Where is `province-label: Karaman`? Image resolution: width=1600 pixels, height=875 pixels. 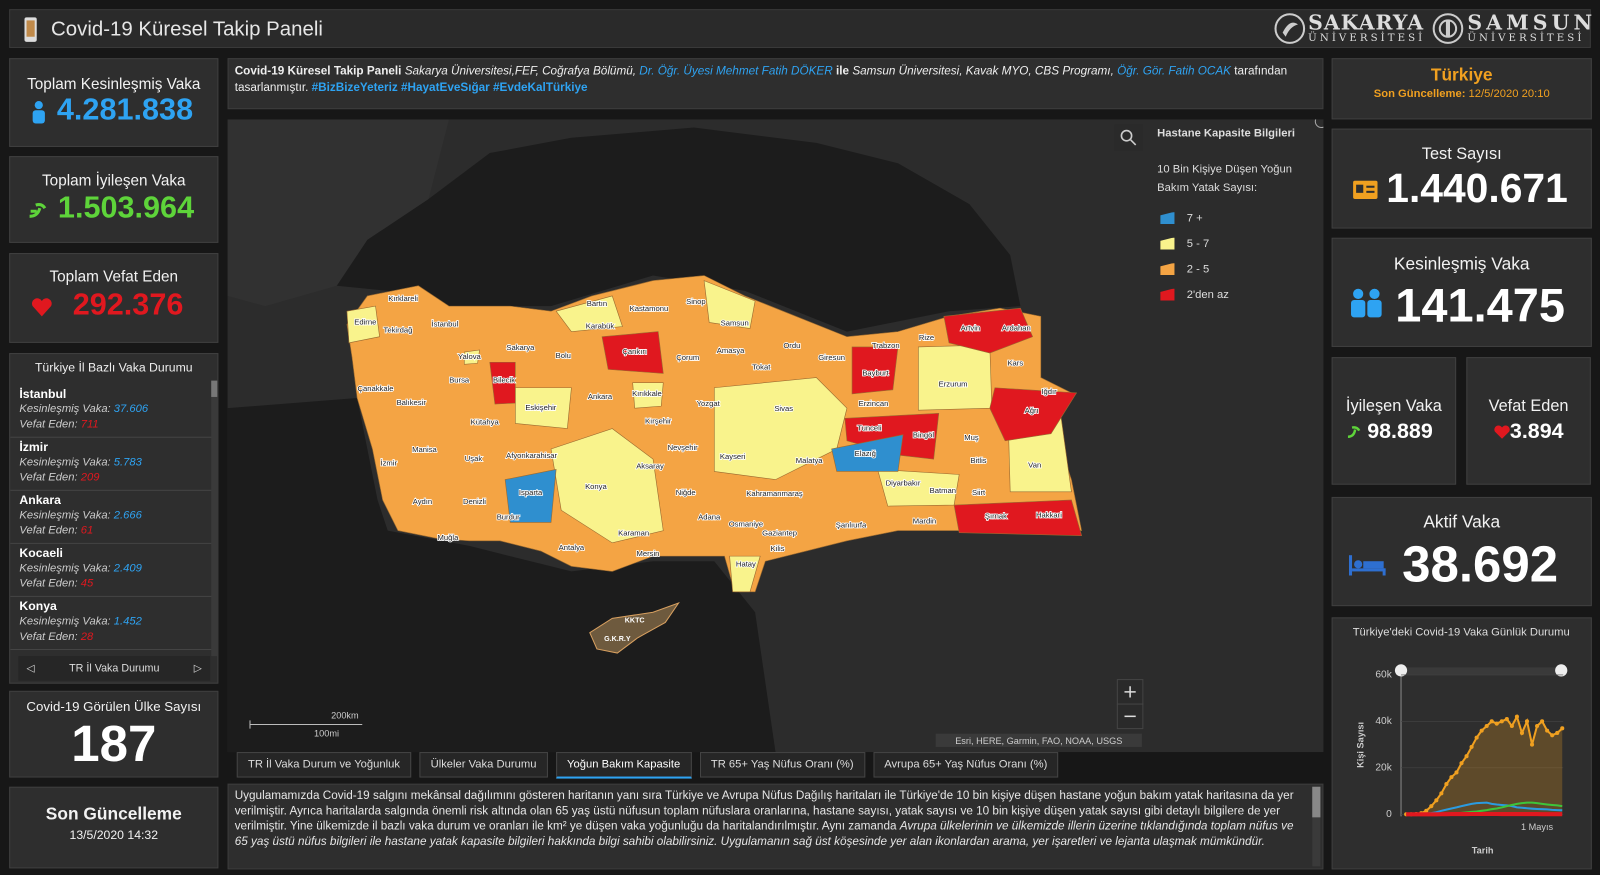 province-label: Karaman is located at coordinates (633, 533).